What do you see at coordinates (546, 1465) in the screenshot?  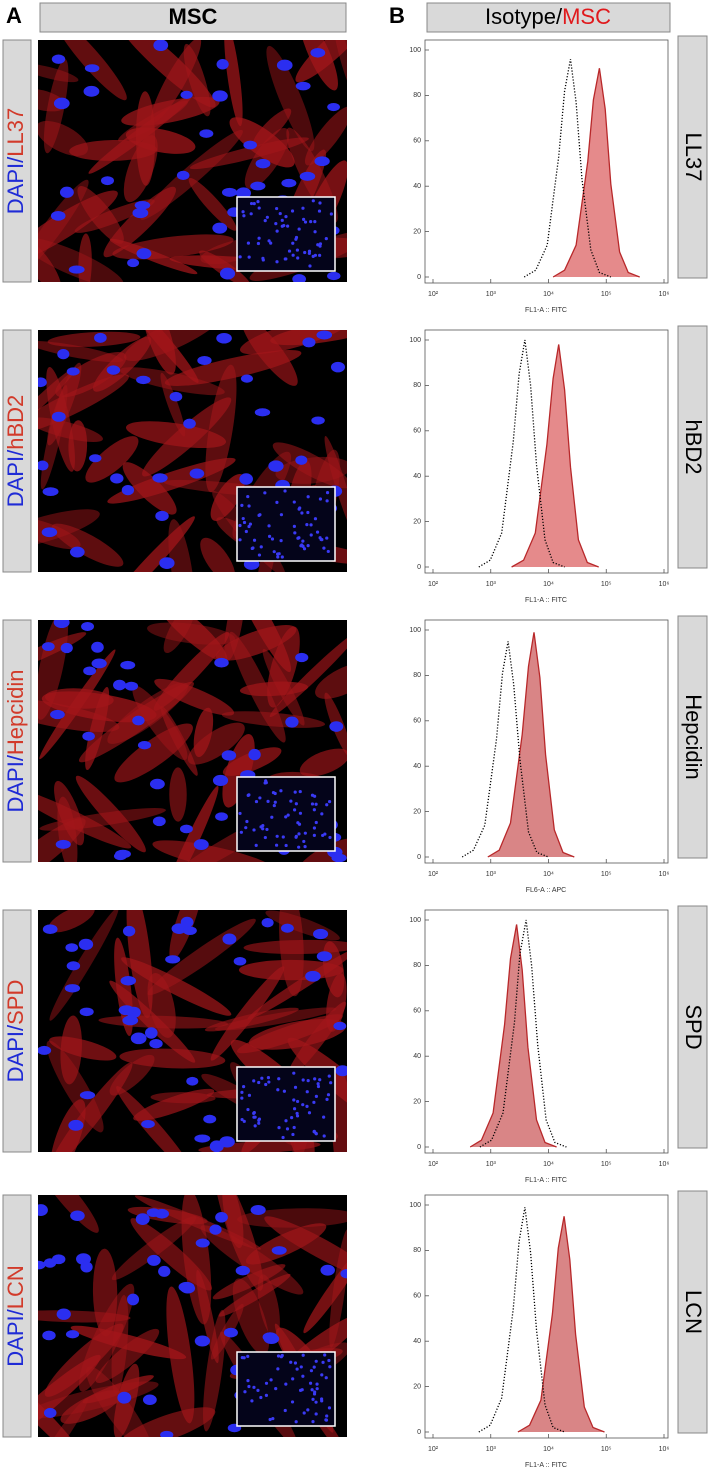 I see `x-axis-label: FL1-A :: FITC` at bounding box center [546, 1465].